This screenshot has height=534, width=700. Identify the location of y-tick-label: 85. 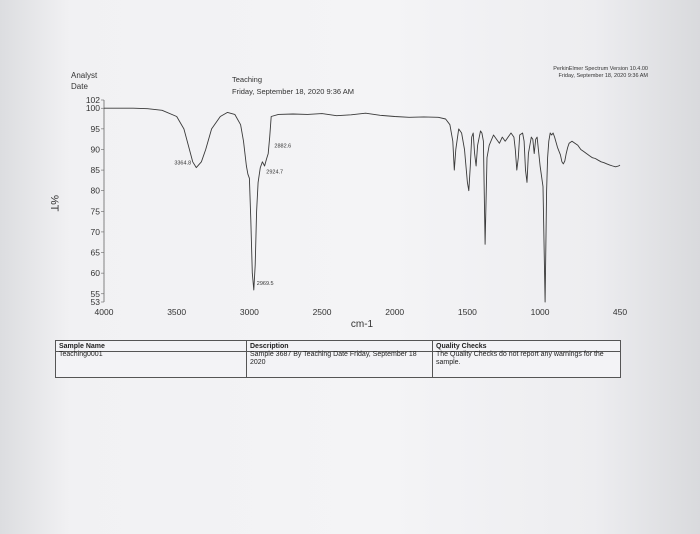
(96, 170).